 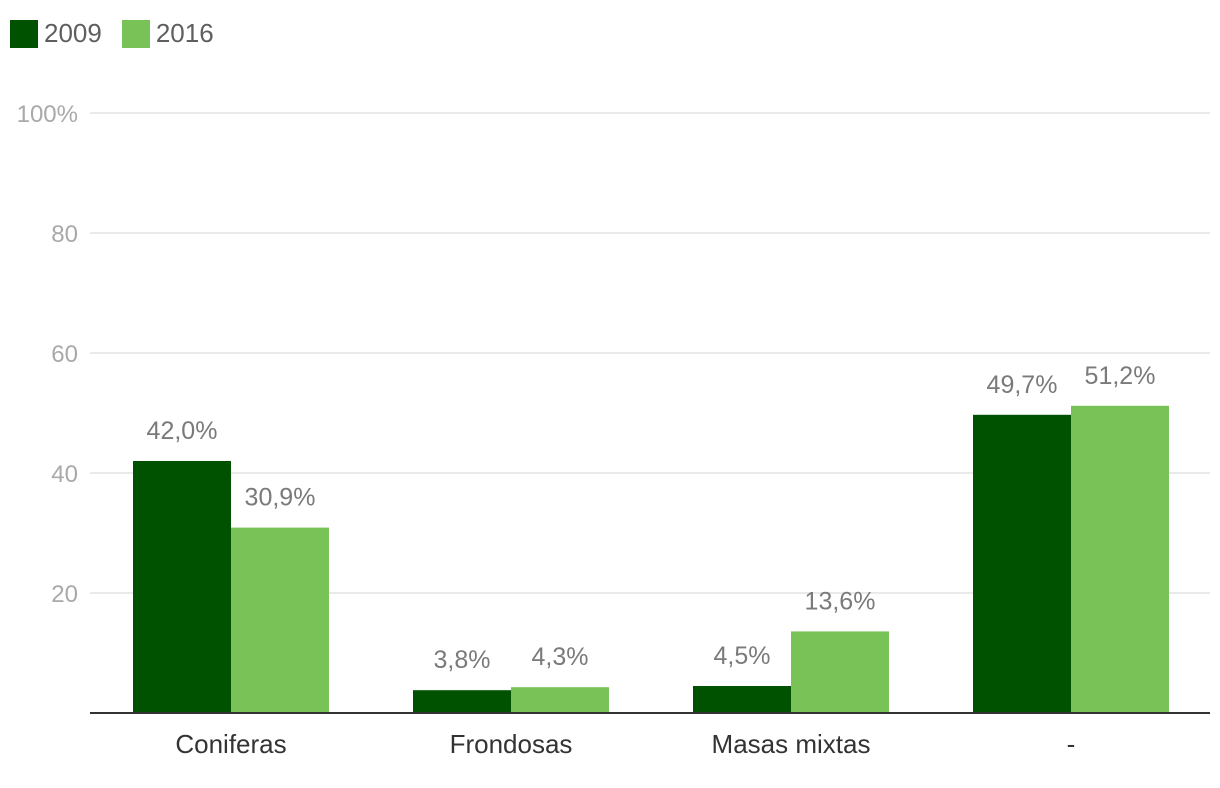 I want to click on data-label-2009-2: 4,5%, so click(x=742, y=656).